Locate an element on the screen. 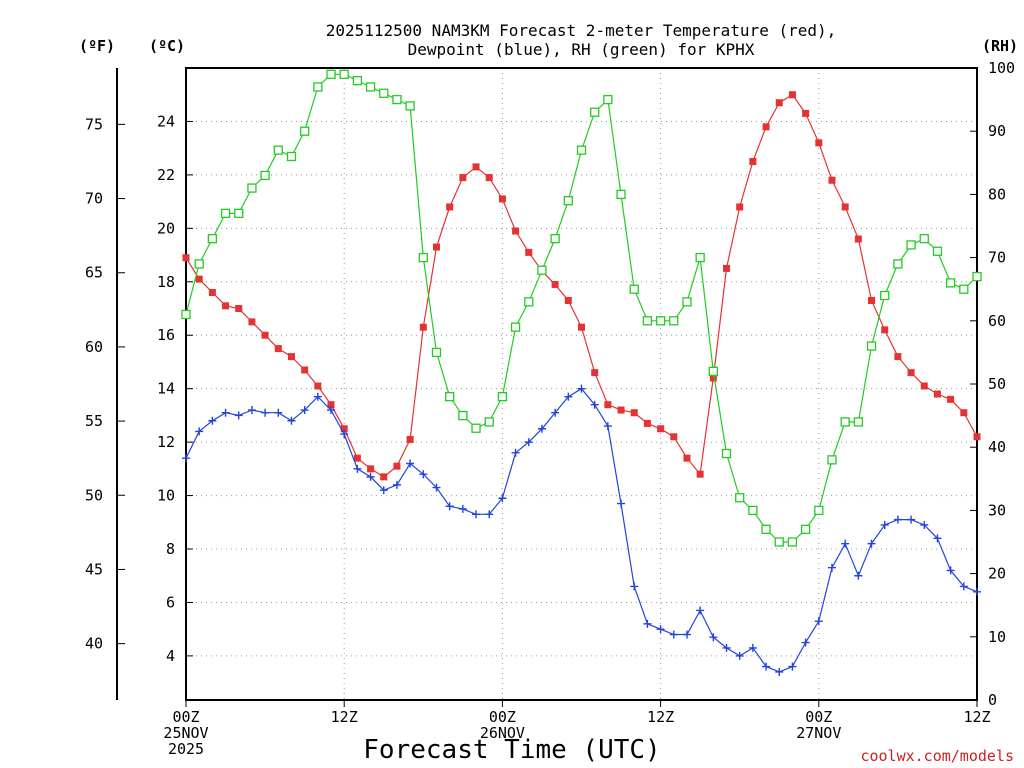 This screenshot has width=1024, height=768. celsius-tick-label: 6 is located at coordinates (170, 602).